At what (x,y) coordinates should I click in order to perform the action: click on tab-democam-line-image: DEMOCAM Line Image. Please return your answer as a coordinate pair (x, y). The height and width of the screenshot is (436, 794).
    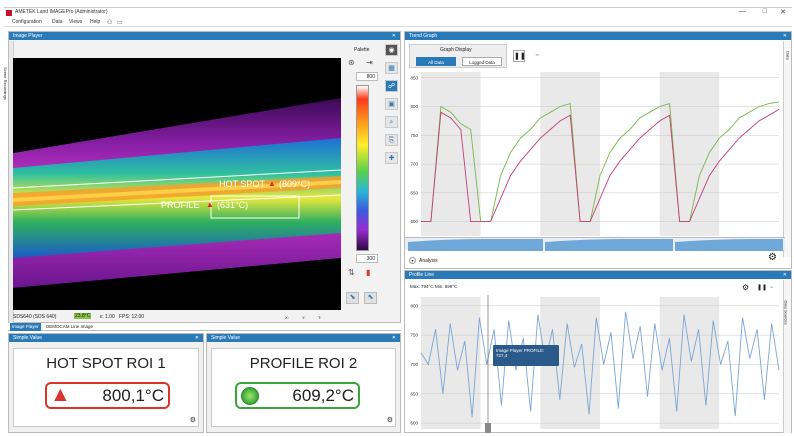
    Looking at the image, I should click on (70, 326).